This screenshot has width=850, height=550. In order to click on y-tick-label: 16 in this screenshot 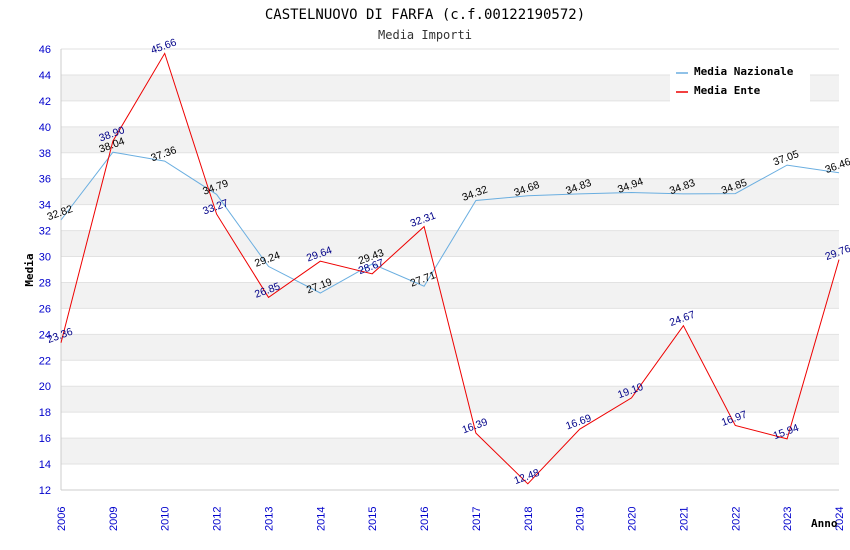, I will do `click(45, 439)`.